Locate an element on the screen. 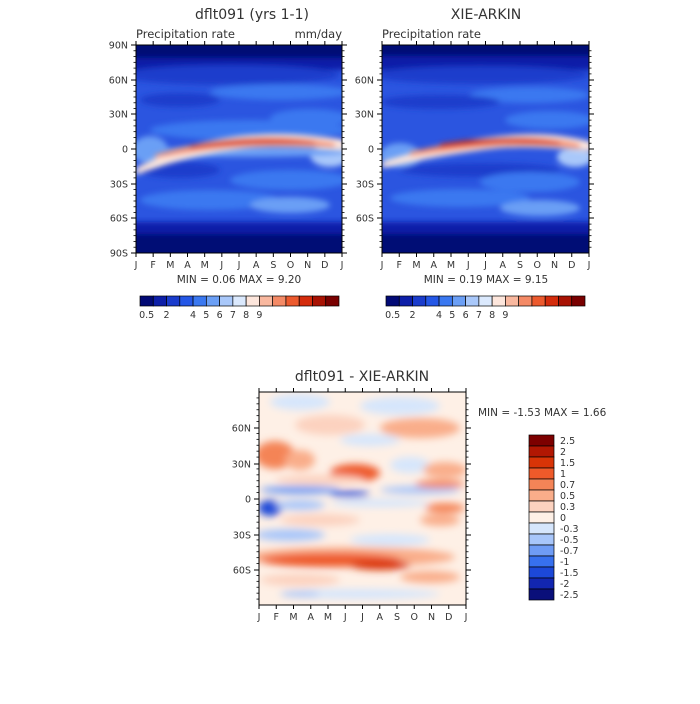 This screenshot has height=704, width=700. colorbar-label: 2.5 is located at coordinates (567, 441).